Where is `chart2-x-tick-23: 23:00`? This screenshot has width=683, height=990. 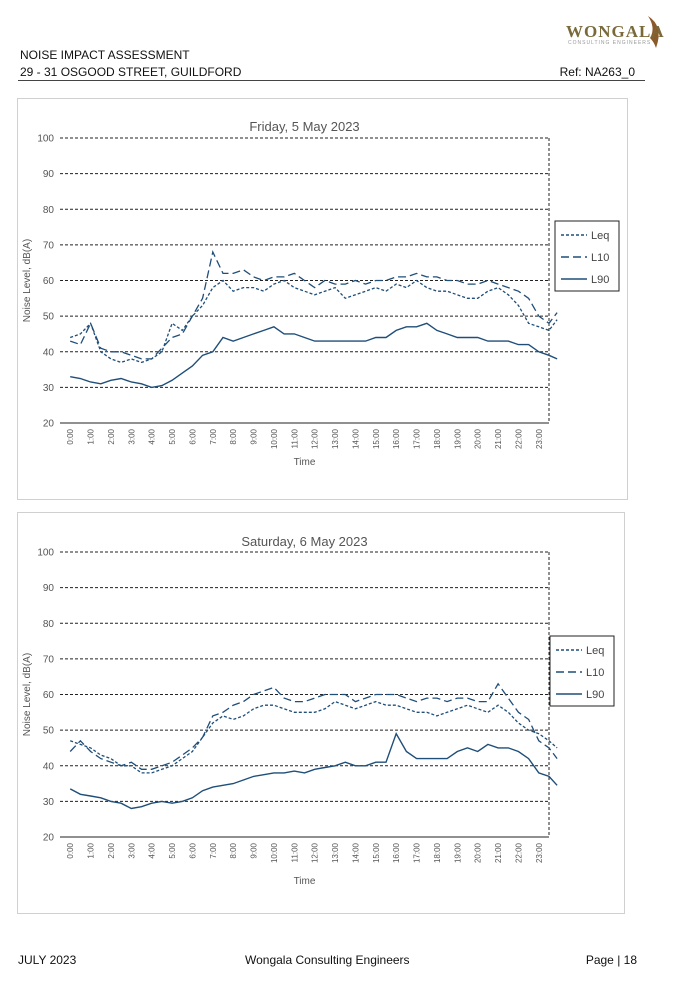
chart2-x-tick-23: 23:00 is located at coordinates (539, 852).